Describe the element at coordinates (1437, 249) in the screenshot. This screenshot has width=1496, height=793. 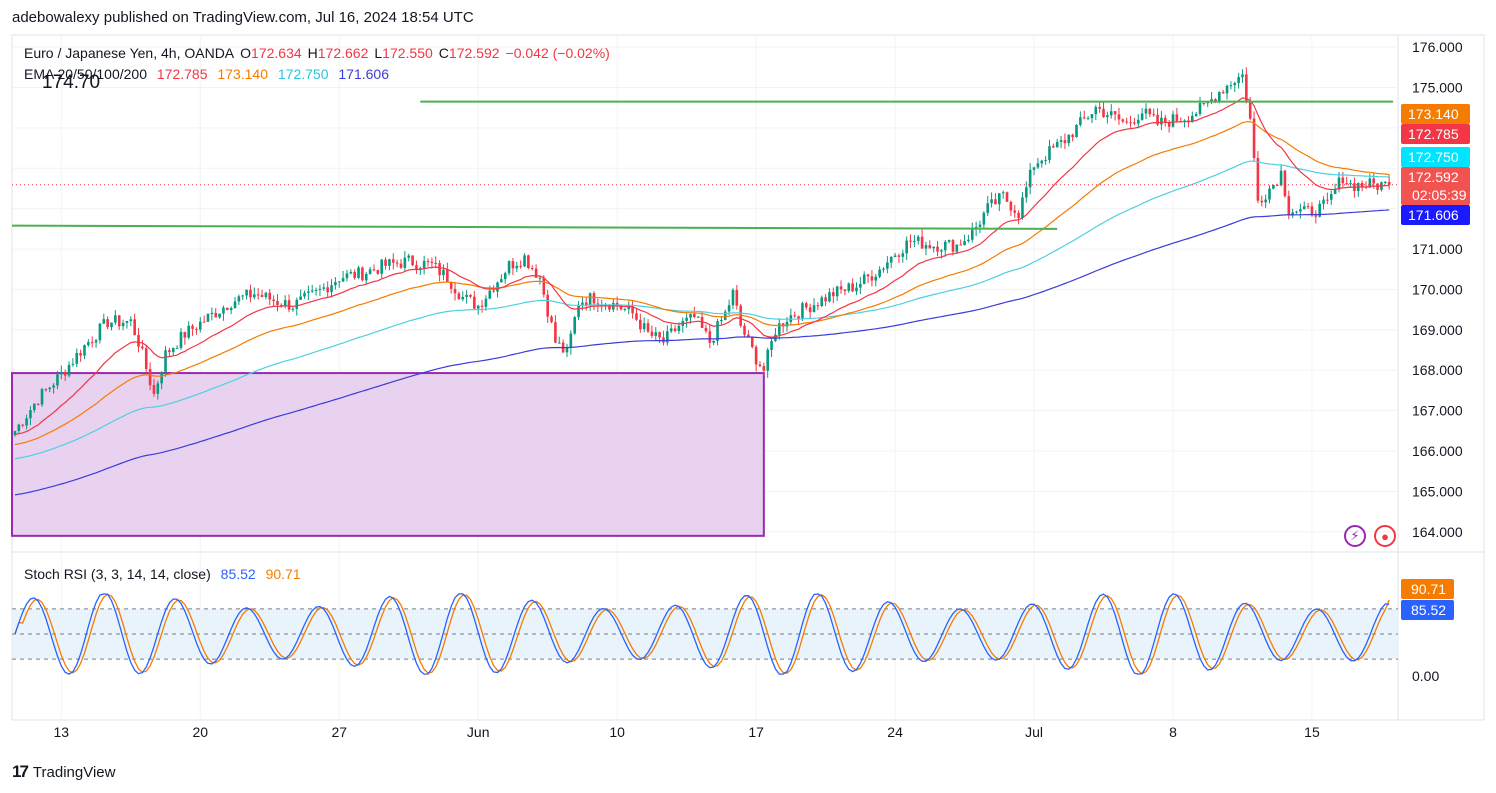
I see `price-tick-label: 171.000` at that location.